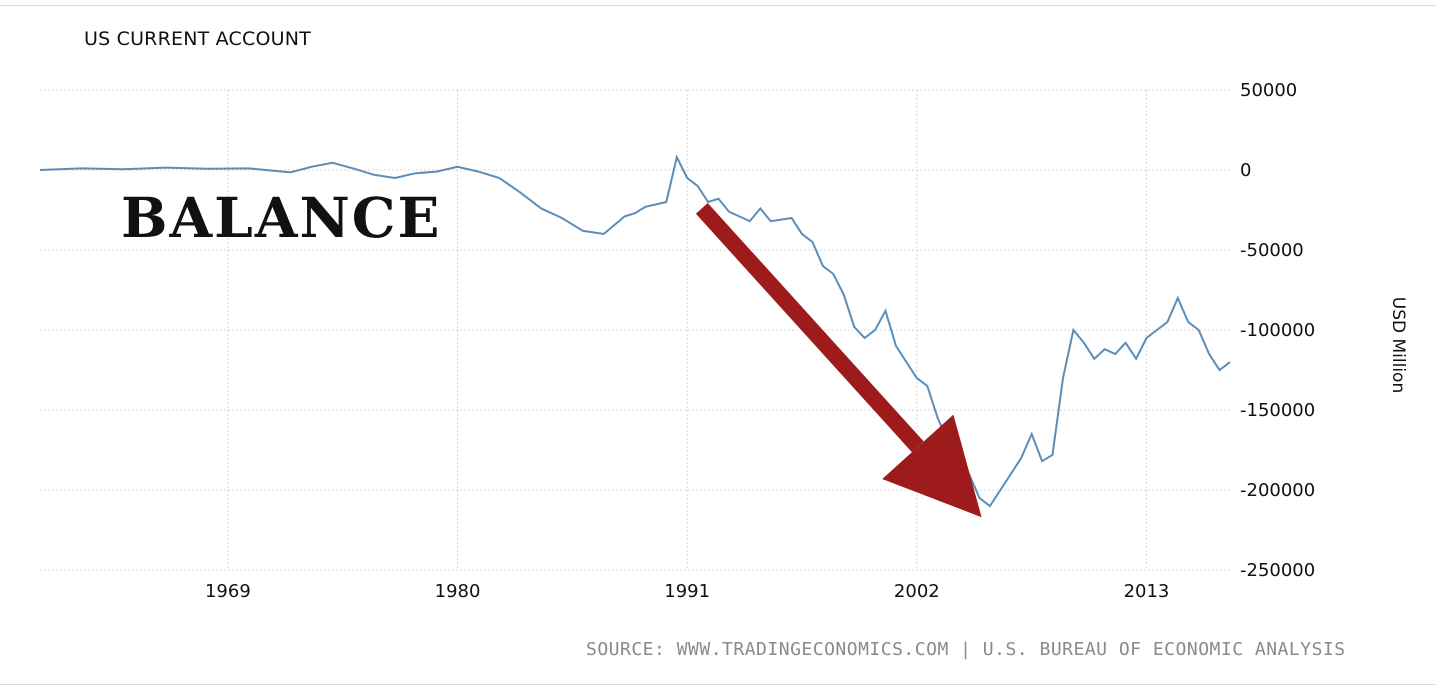 The height and width of the screenshot is (688, 1436). I want to click on x-tick-label: 2013, so click(1147, 591).